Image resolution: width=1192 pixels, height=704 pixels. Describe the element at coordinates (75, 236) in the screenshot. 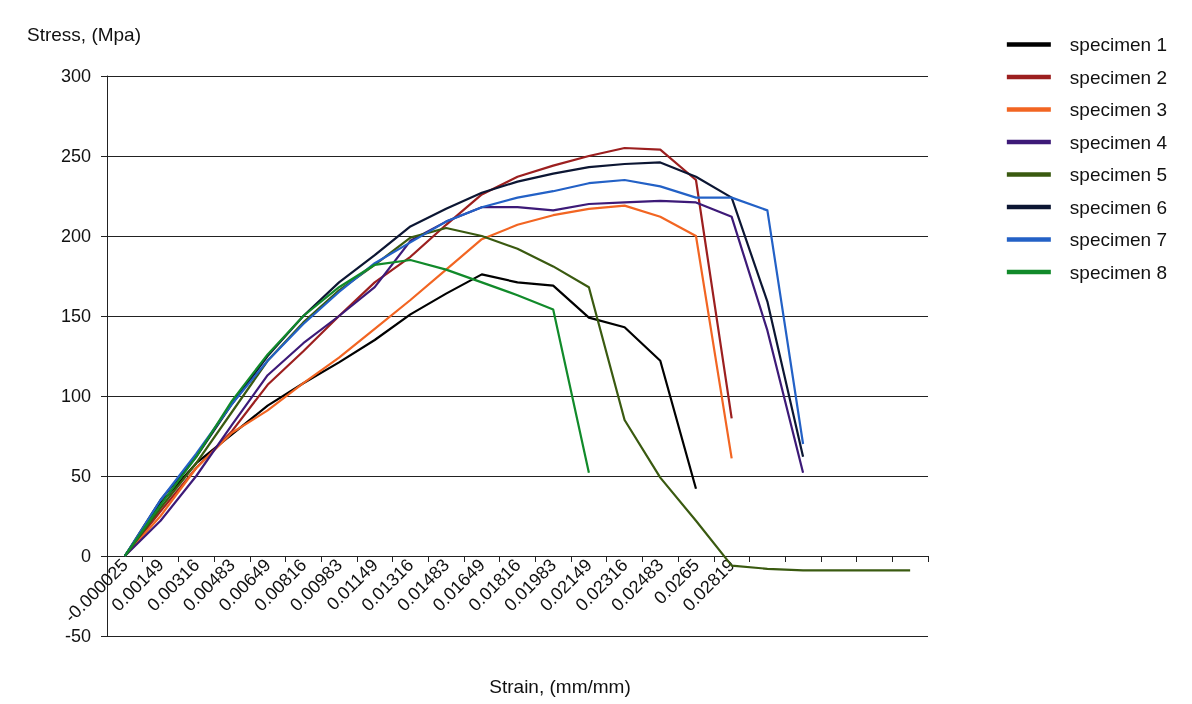

I see `y-tick-label: 200` at that location.